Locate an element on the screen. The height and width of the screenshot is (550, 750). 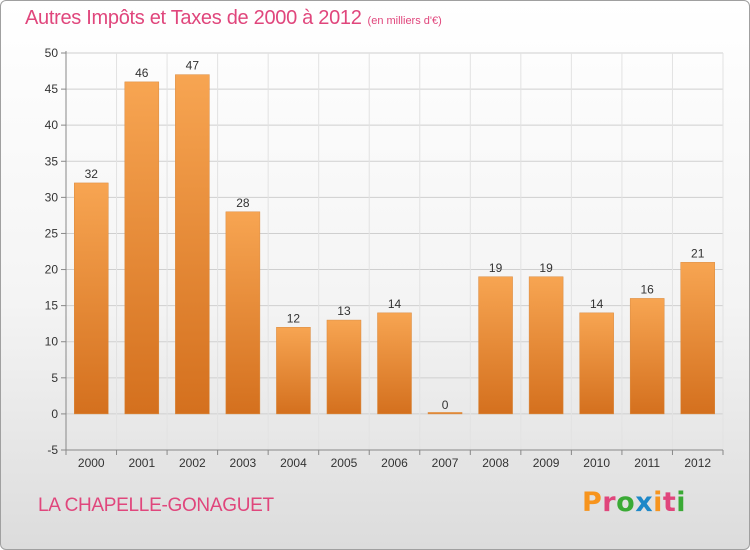
x-tick-label-2000: 2000 is located at coordinates (91, 463).